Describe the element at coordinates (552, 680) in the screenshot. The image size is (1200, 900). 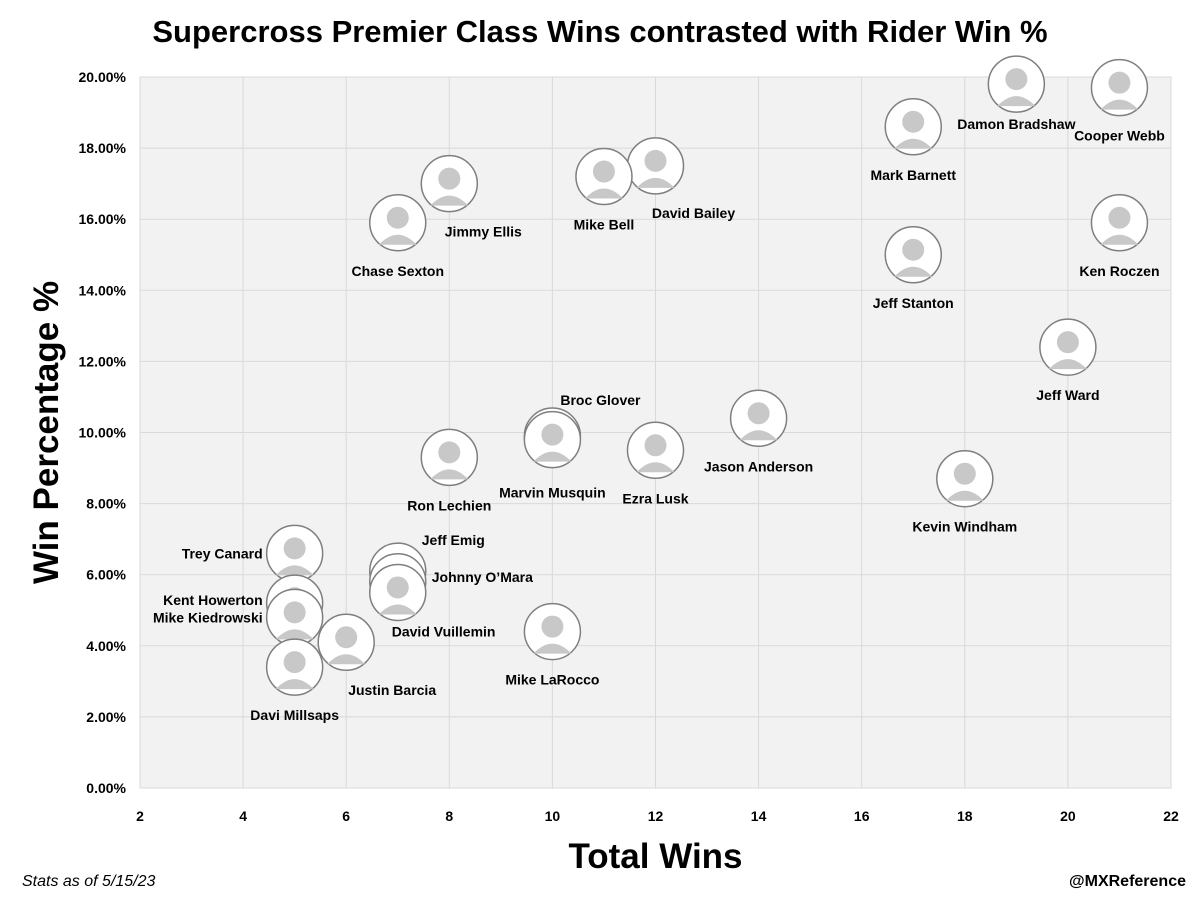
I see `point-label: Mike LaRocco` at that location.